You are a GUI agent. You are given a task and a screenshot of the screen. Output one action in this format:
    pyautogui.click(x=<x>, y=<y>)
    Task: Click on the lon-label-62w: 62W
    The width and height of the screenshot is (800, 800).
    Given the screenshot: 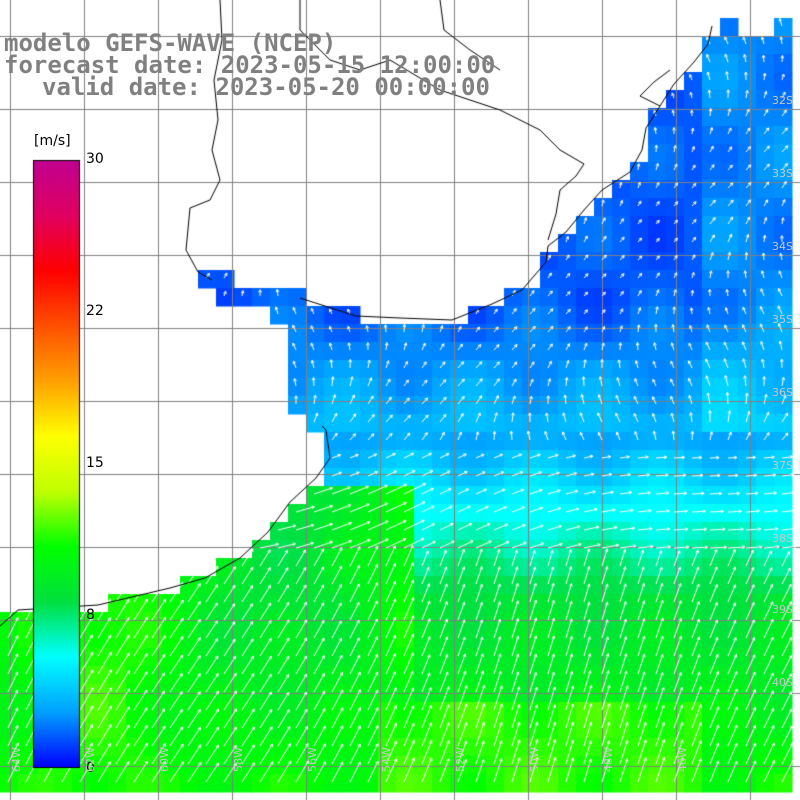 What is the action you would take?
    pyautogui.click(x=90, y=759)
    